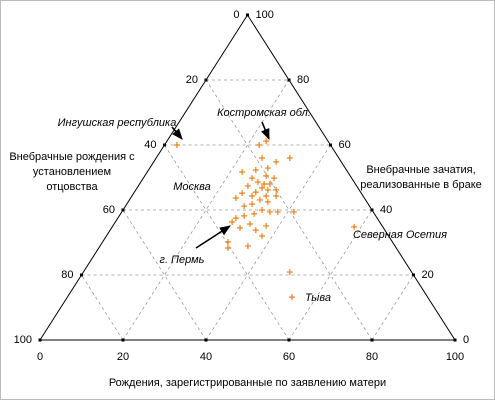 Image resolution: width=495 pixels, height=400 pixels. I want to click on y2-tick-label: 20, so click(428, 275).